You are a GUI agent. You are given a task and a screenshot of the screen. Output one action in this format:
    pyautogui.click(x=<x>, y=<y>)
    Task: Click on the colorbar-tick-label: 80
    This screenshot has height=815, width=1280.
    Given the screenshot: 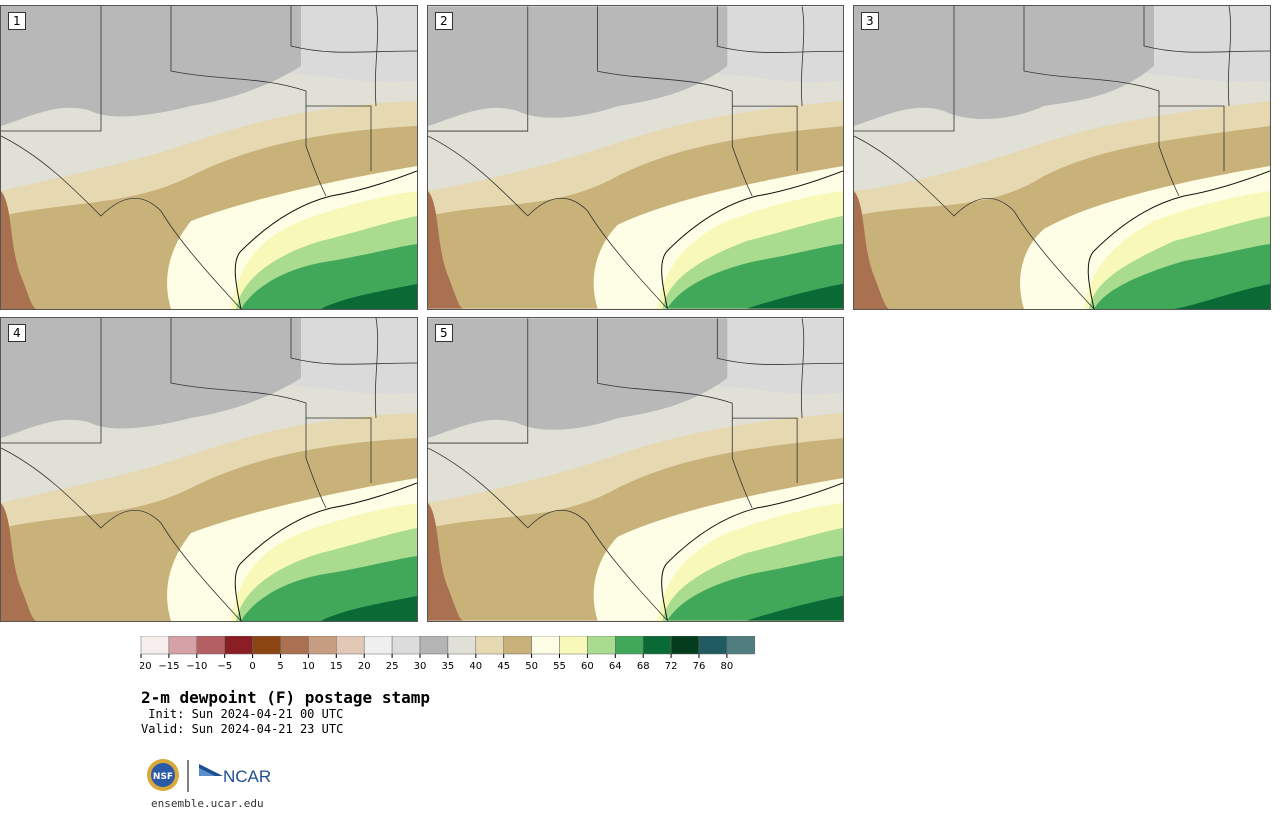 What is the action you would take?
    pyautogui.click(x=727, y=666)
    